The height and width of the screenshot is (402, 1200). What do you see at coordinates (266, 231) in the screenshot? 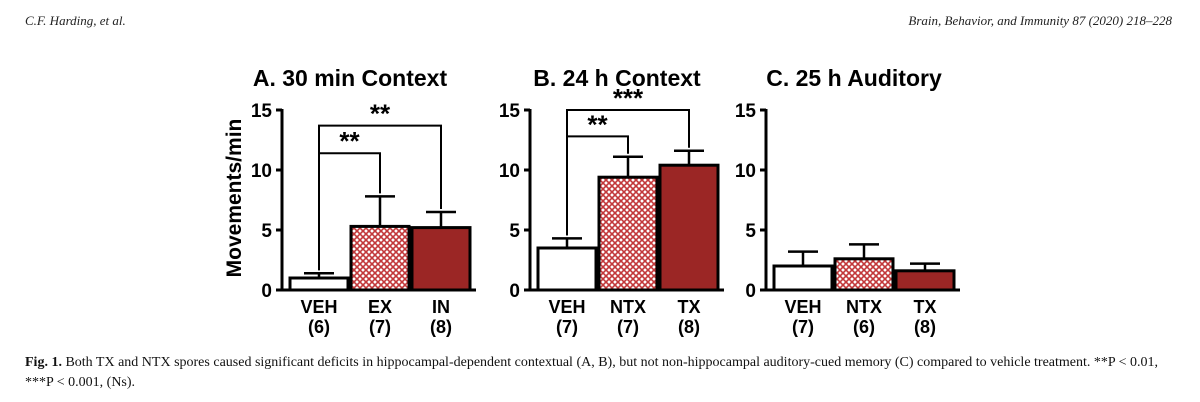
I see `panel-a-y-tick-label: 5` at bounding box center [266, 231].